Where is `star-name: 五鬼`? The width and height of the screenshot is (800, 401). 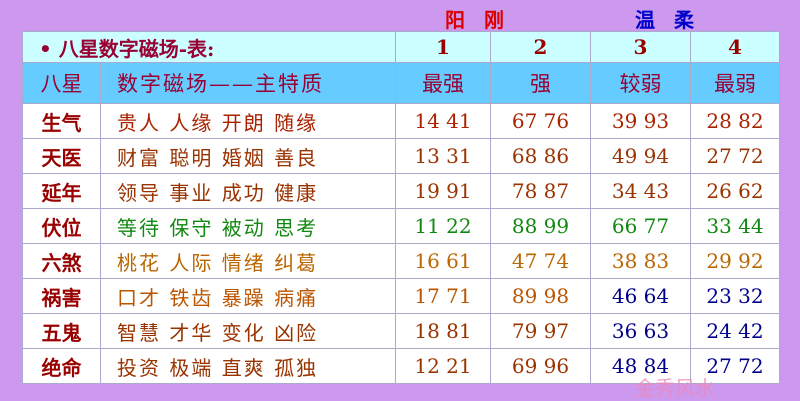
star-name: 五鬼 is located at coordinates (61, 331).